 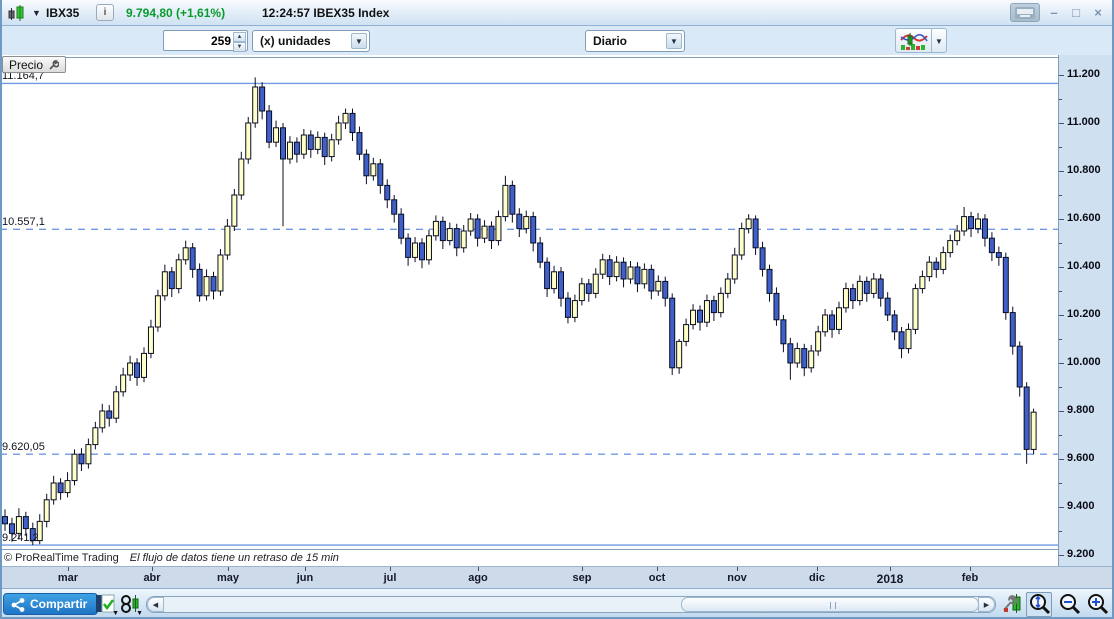 I want to click on units-type-select: (x) unidades ▼, so click(x=311, y=41).